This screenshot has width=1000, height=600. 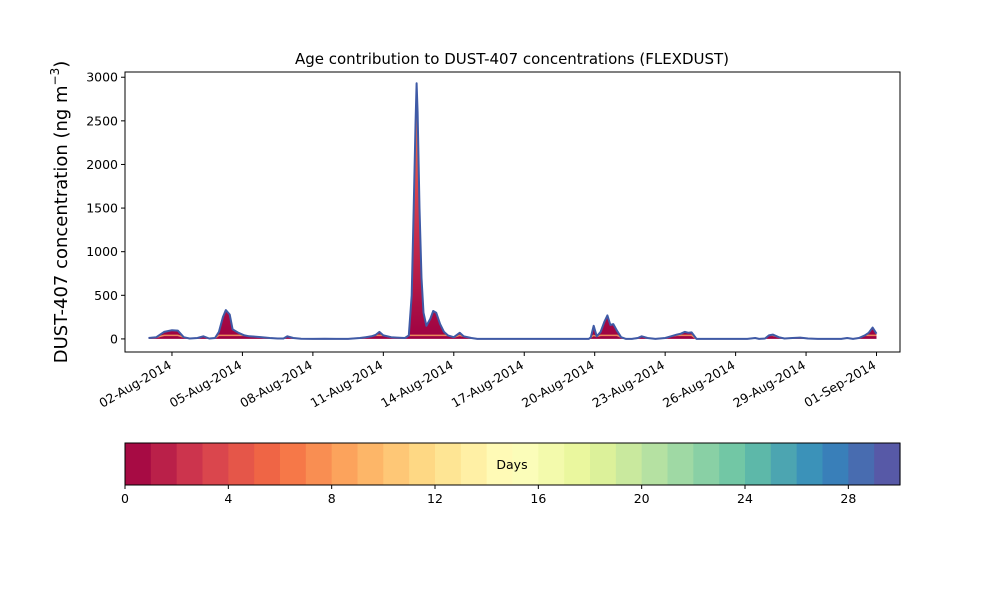 I want to click on x-tick-label: 05-Aug-2014, so click(x=206, y=383).